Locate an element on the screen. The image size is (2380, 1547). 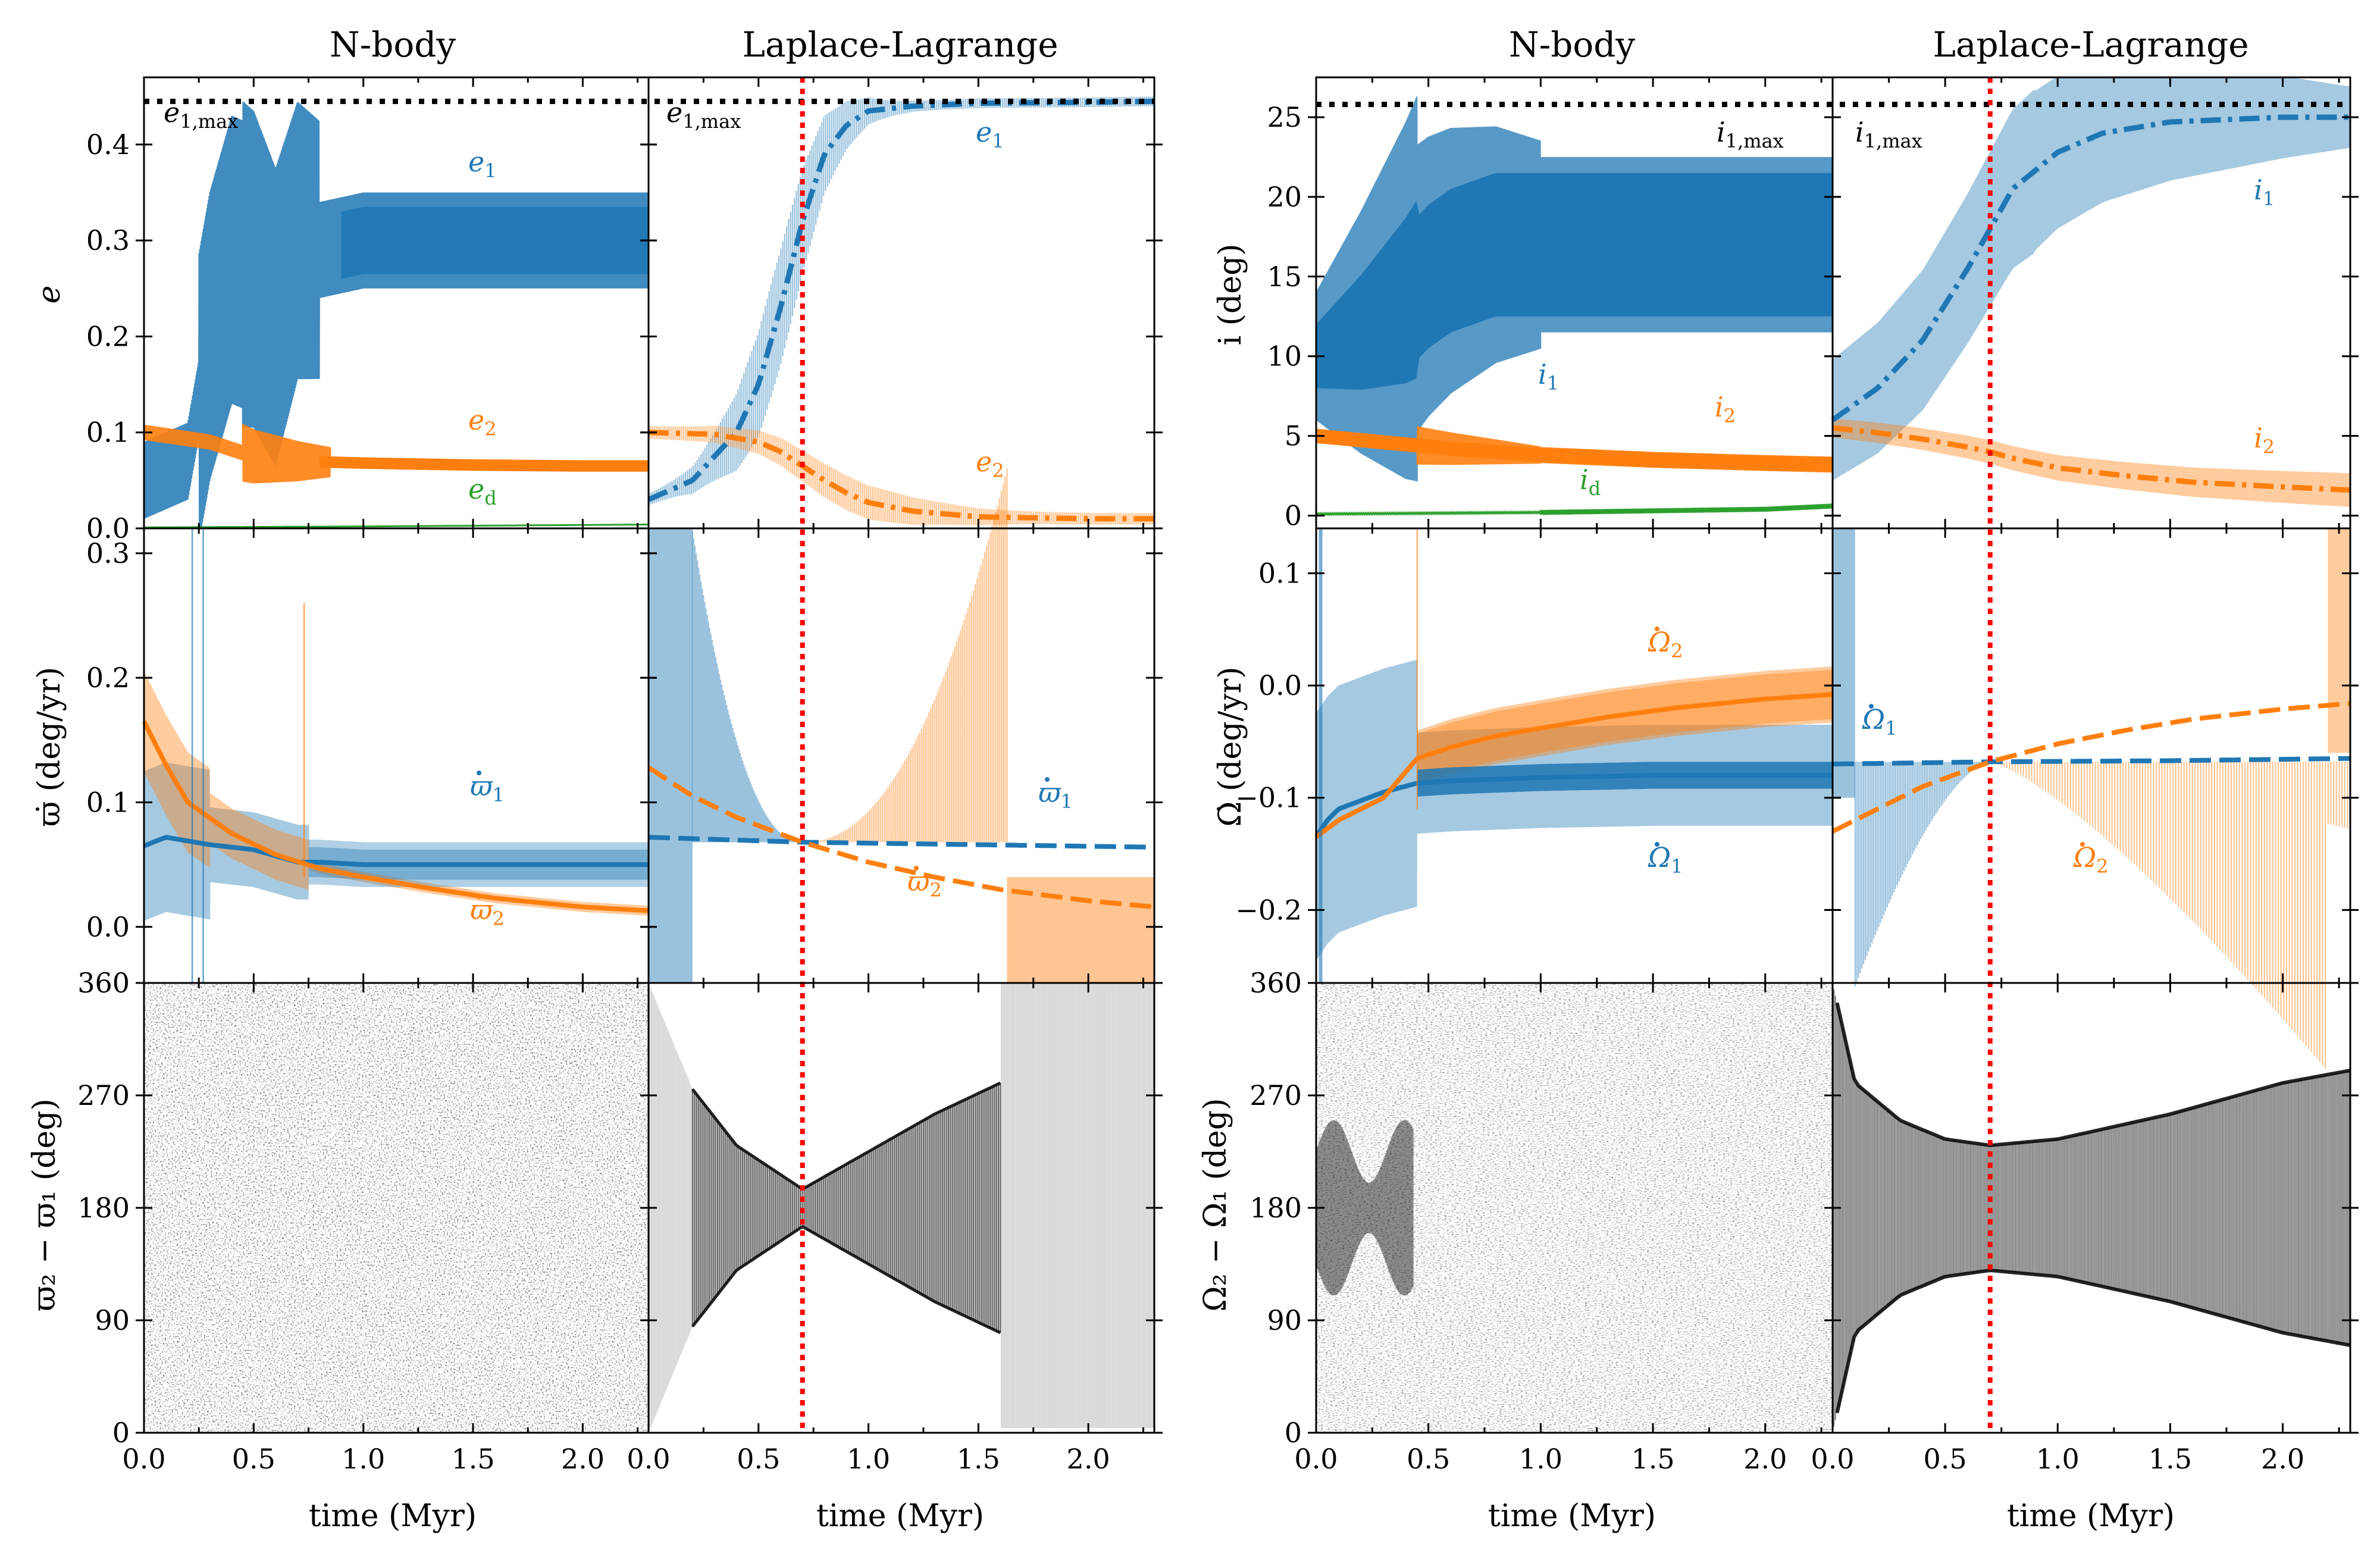
O2-fan is located at coordinates (2171, 915).